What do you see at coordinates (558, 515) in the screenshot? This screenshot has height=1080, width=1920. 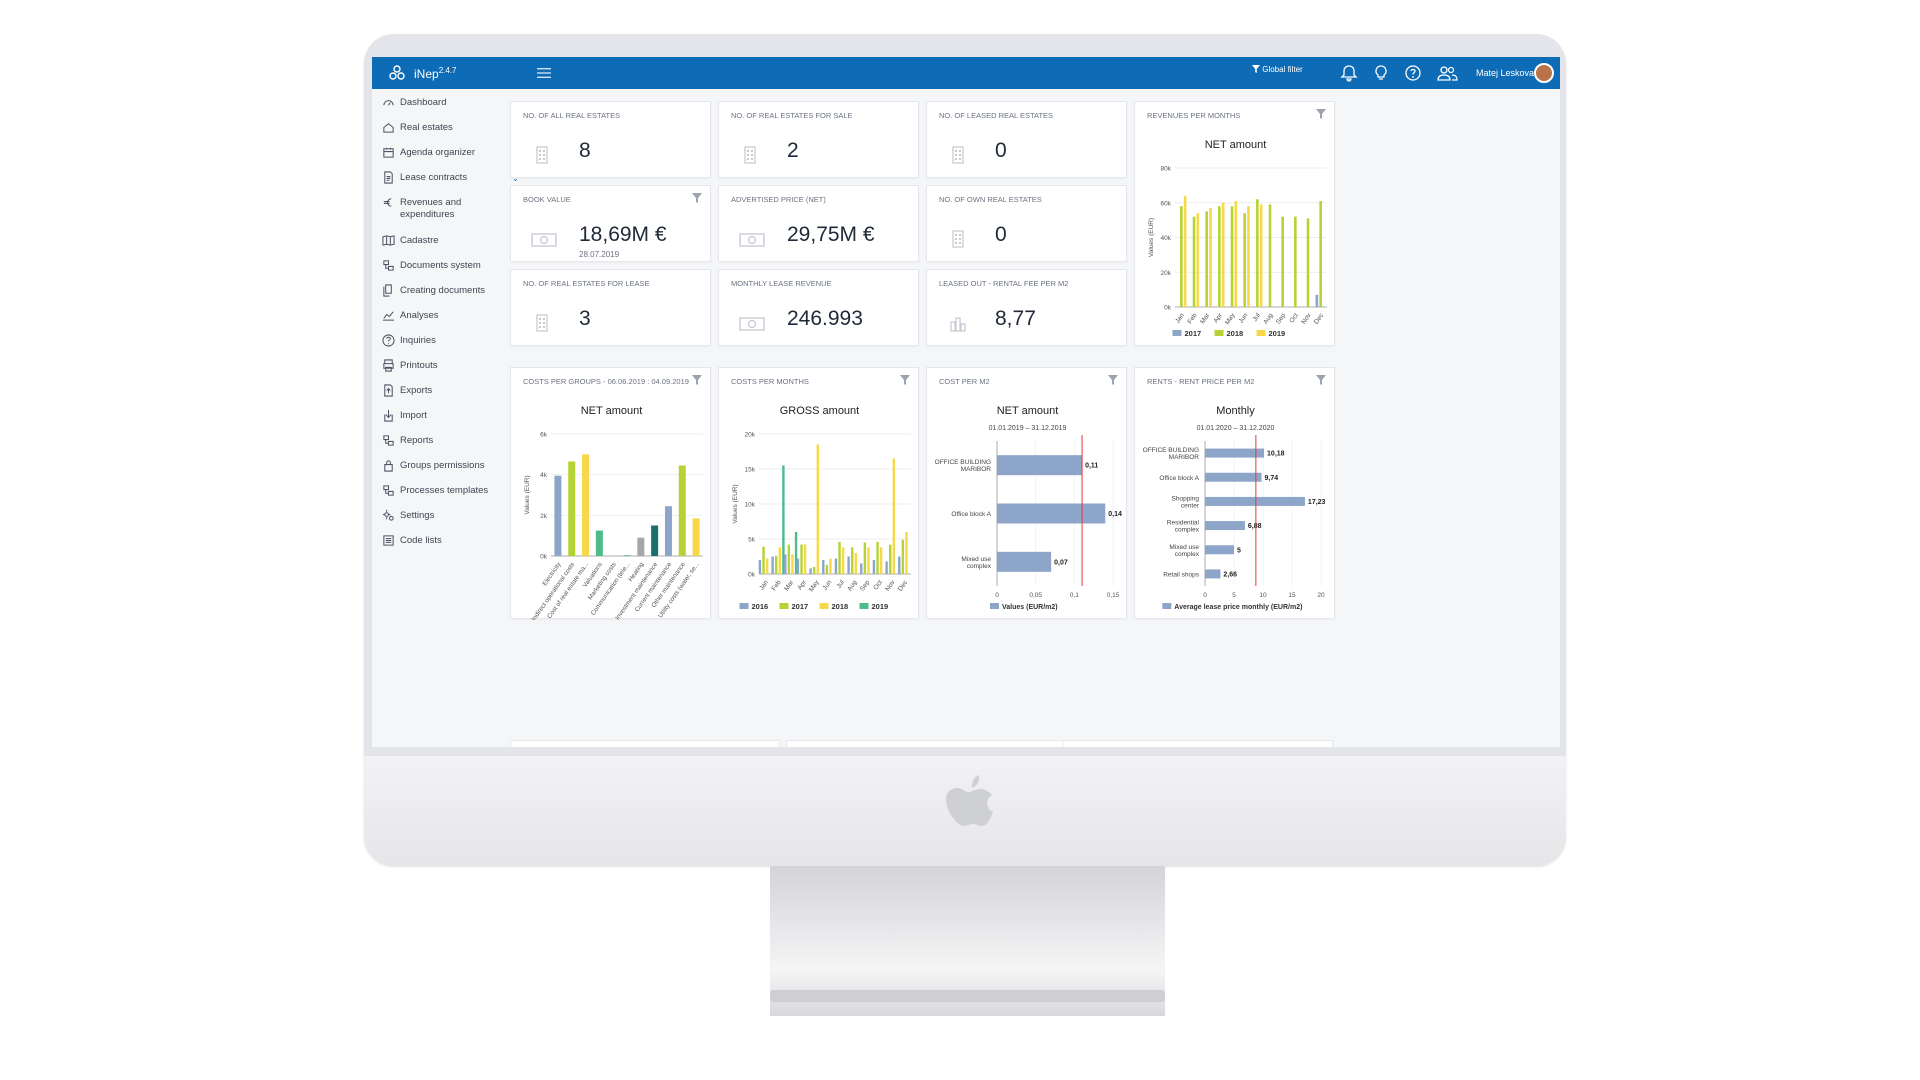 I see `bar-electricity` at bounding box center [558, 515].